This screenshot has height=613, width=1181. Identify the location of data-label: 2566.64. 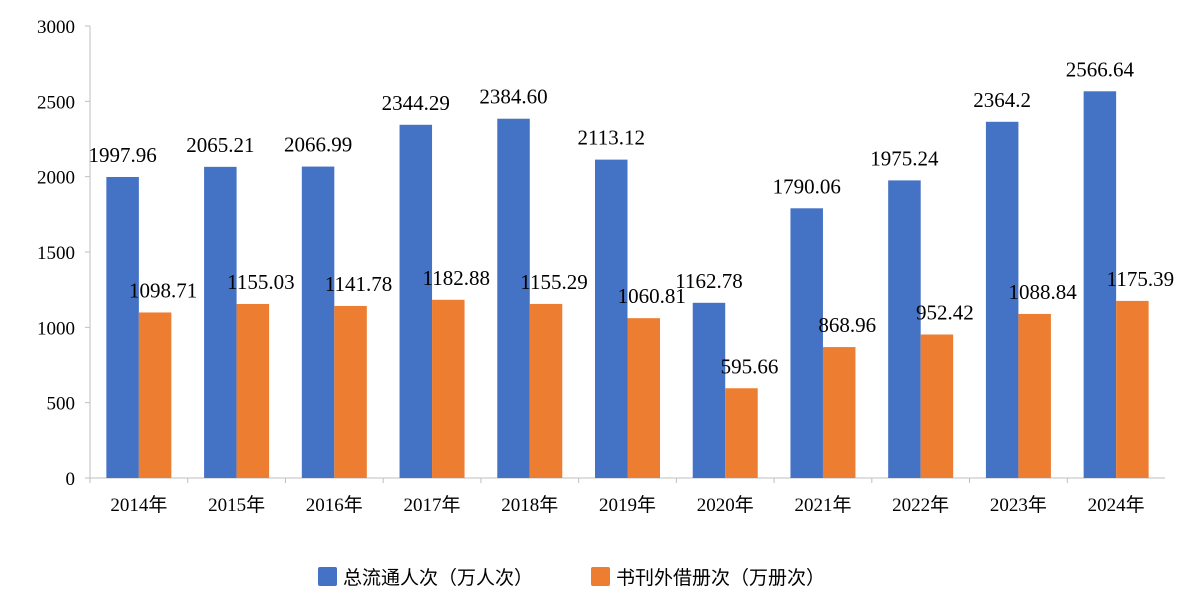
(1100, 69).